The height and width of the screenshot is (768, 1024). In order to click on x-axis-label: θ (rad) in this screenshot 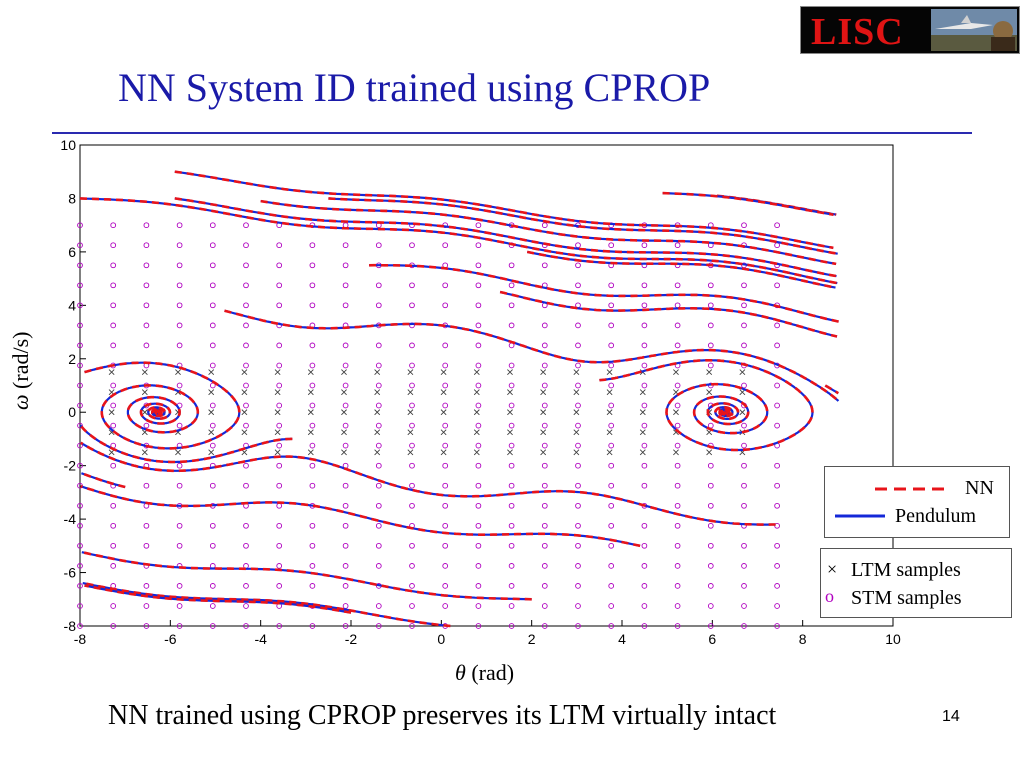, I will do `click(484, 673)`.